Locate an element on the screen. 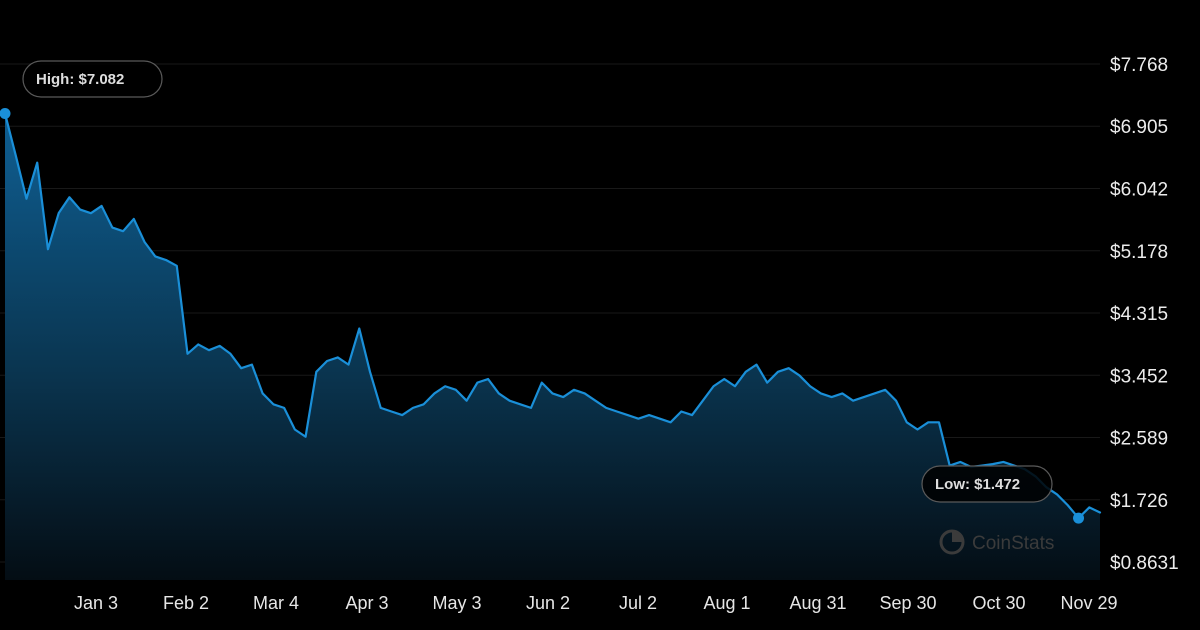 The width and height of the screenshot is (1200, 630). x-tick-label: Feb 2 is located at coordinates (186, 603).